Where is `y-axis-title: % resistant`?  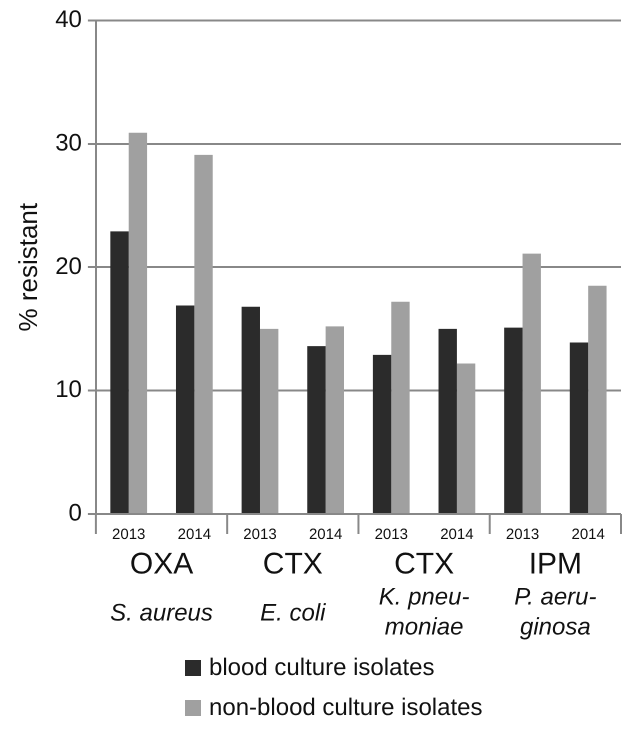
y-axis-title: % resistant is located at coordinates (27, 267).